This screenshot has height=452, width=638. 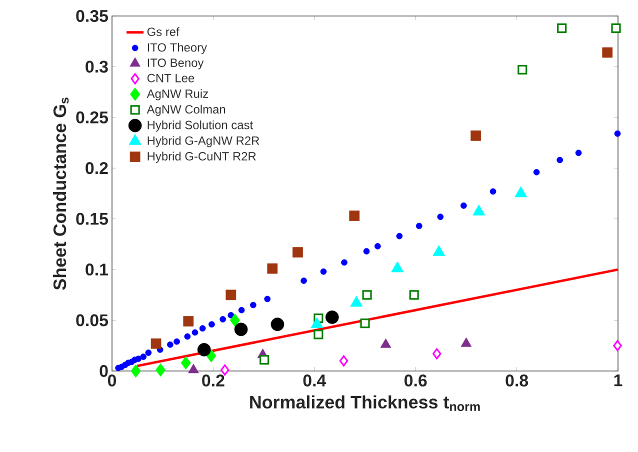 I want to click on y-tick-label: 0.35, so click(x=92, y=16).